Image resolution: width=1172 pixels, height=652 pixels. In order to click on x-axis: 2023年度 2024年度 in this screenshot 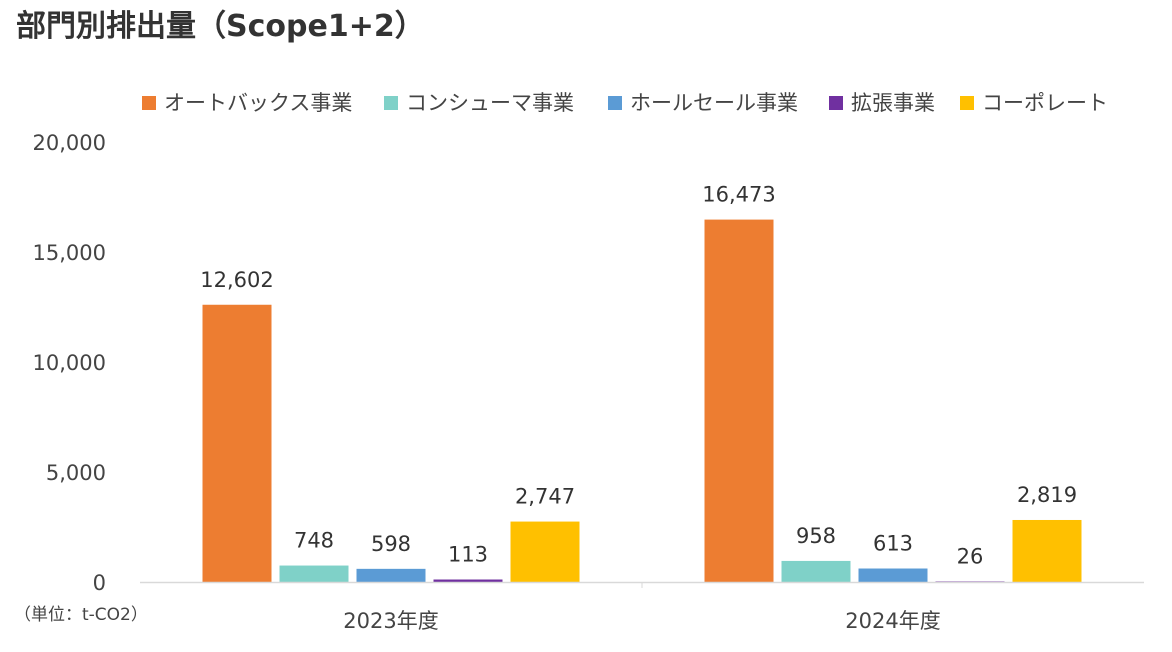, I will do `click(642, 607)`.